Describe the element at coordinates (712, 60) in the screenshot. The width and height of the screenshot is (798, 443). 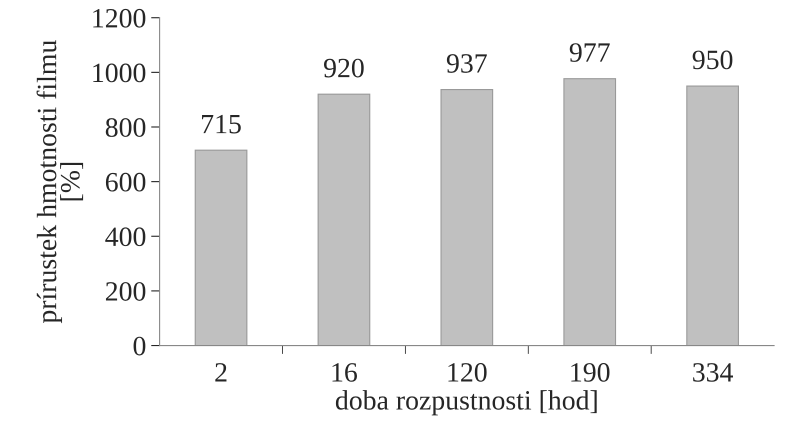
I see `data-label: 950` at that location.